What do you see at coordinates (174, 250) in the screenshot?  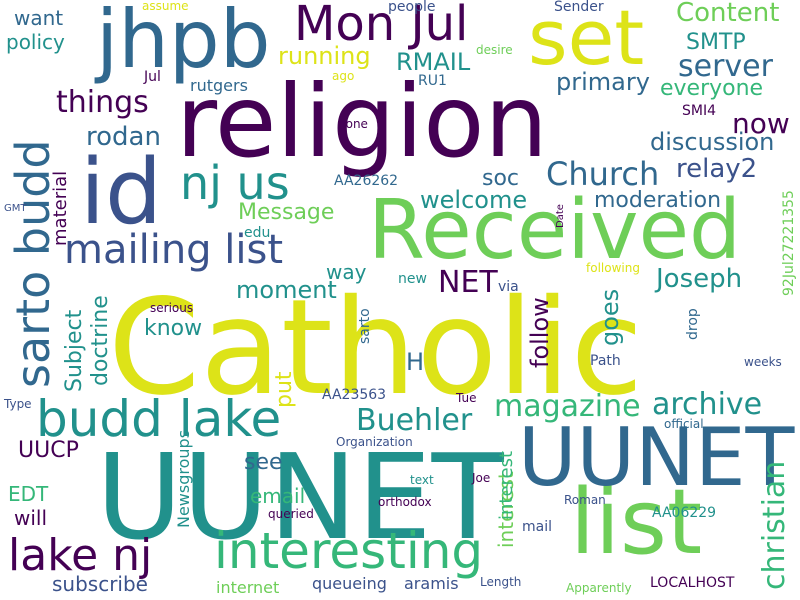 I see `word: mailing list` at bounding box center [174, 250].